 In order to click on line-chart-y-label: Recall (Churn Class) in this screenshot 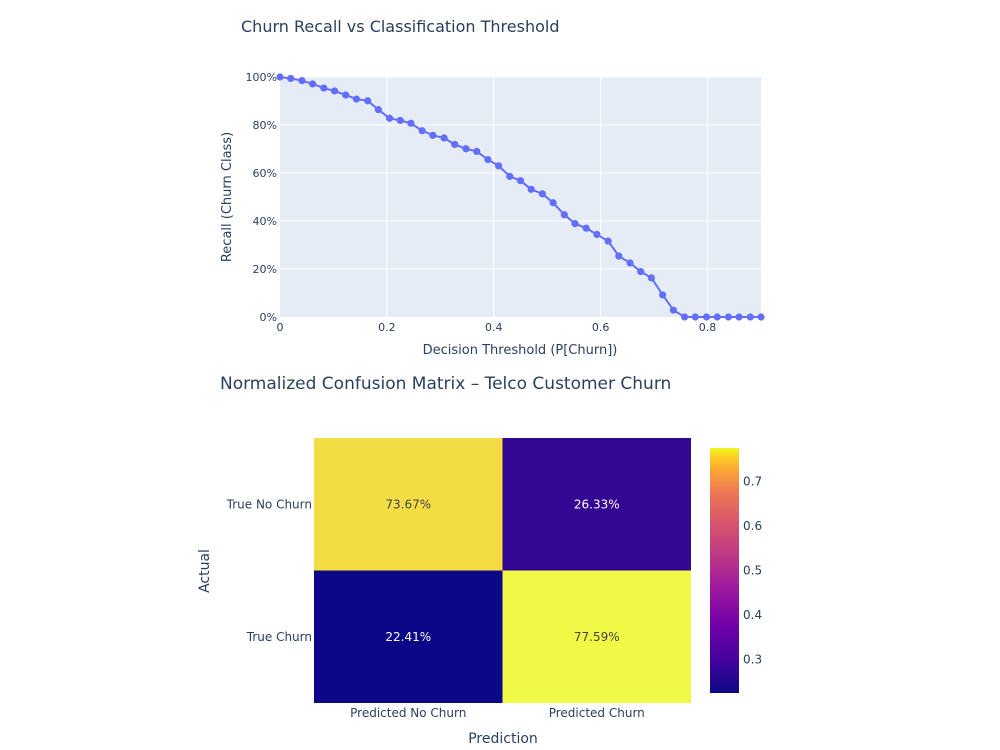, I will do `click(227, 197)`.